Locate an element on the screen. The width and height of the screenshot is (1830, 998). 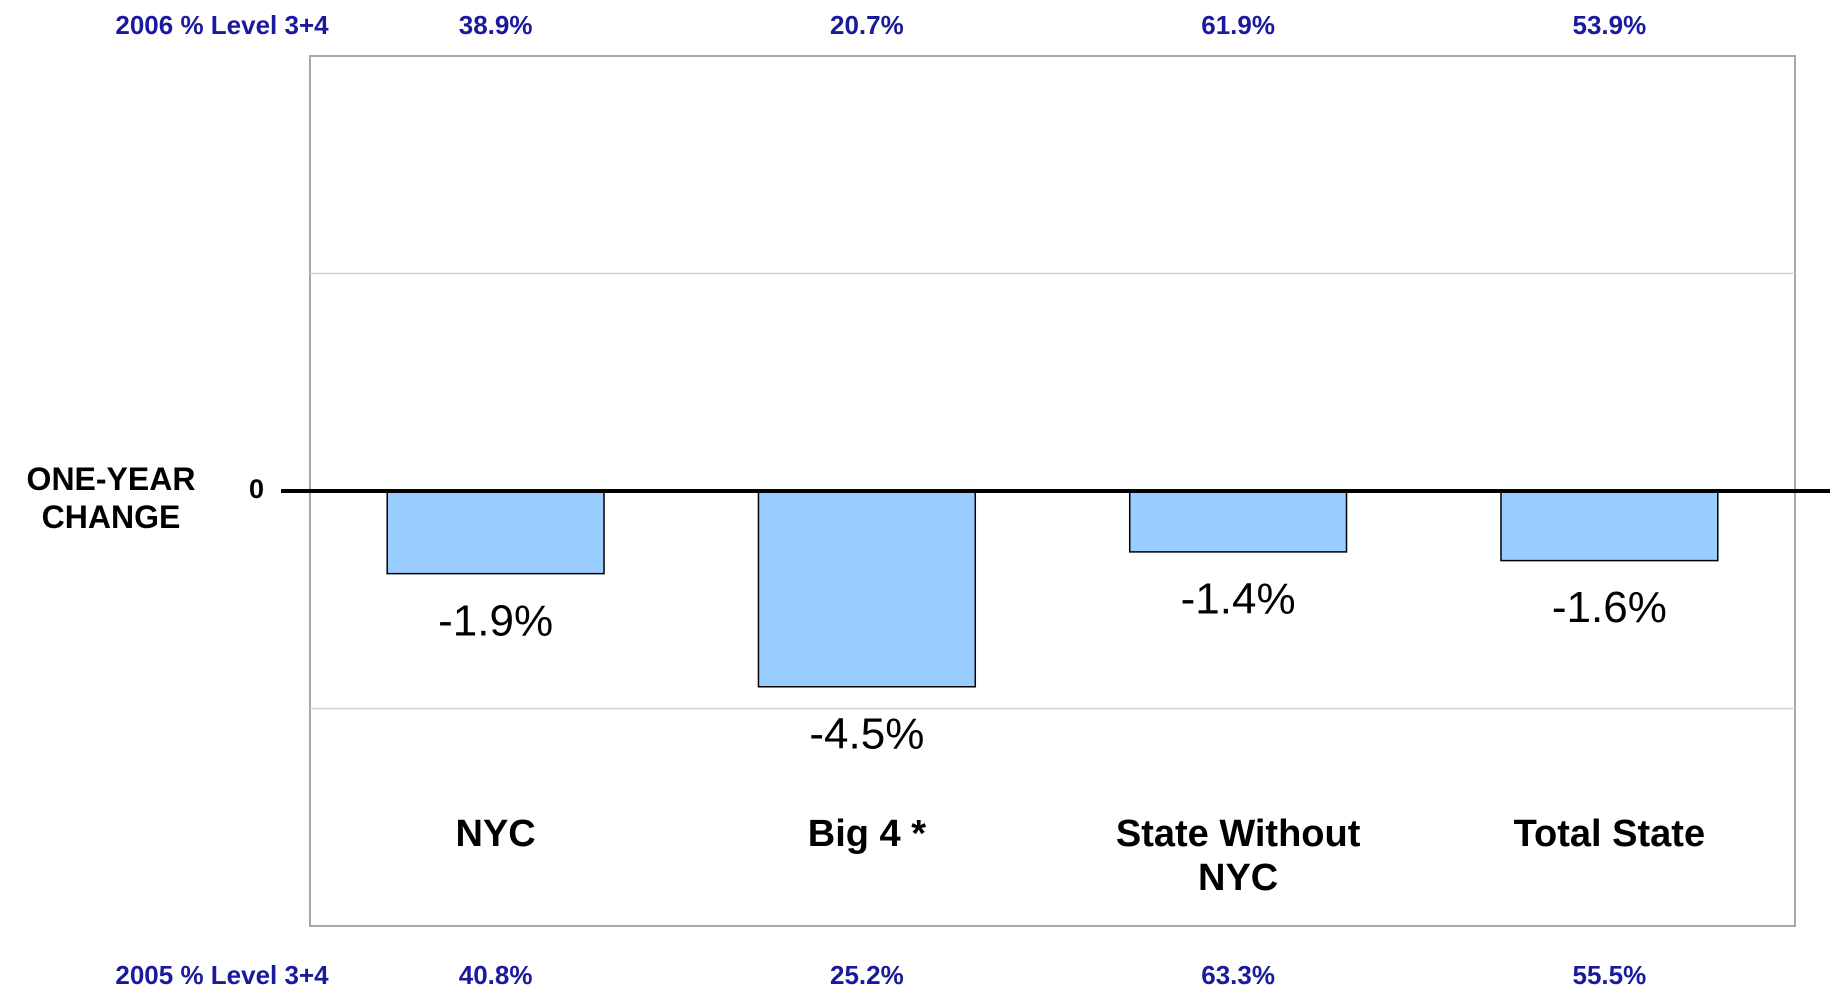
top-row-label: 2006 % Level 3+4 is located at coordinates (222, 25).